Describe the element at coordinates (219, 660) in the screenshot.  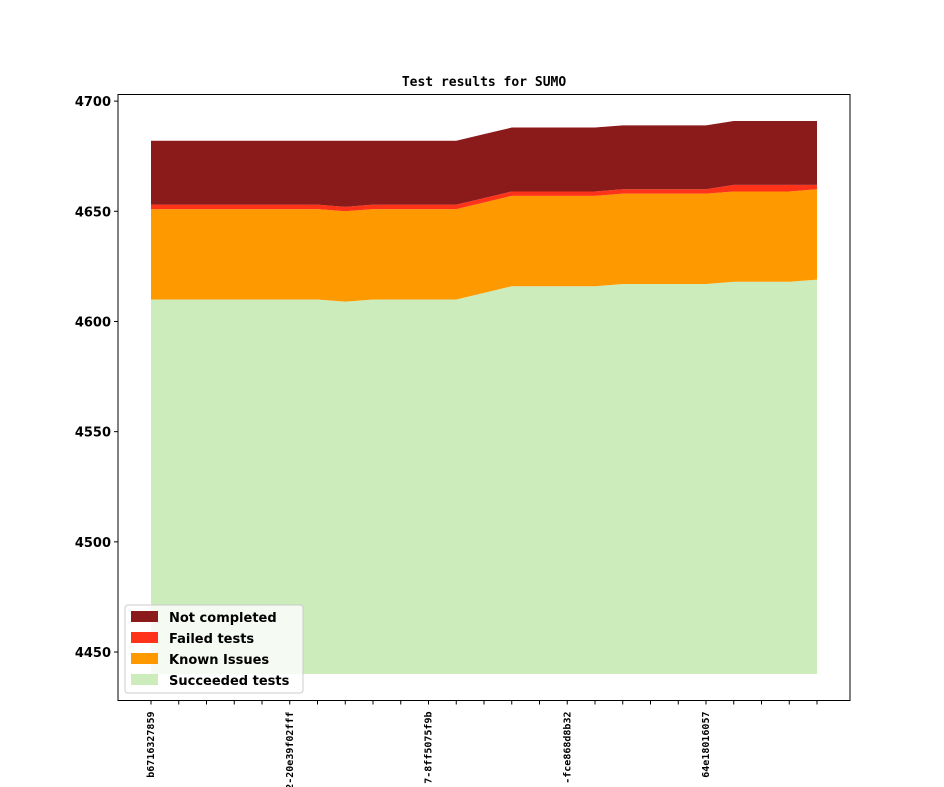
I see `legend-label-known-issues: Known Issues` at that location.